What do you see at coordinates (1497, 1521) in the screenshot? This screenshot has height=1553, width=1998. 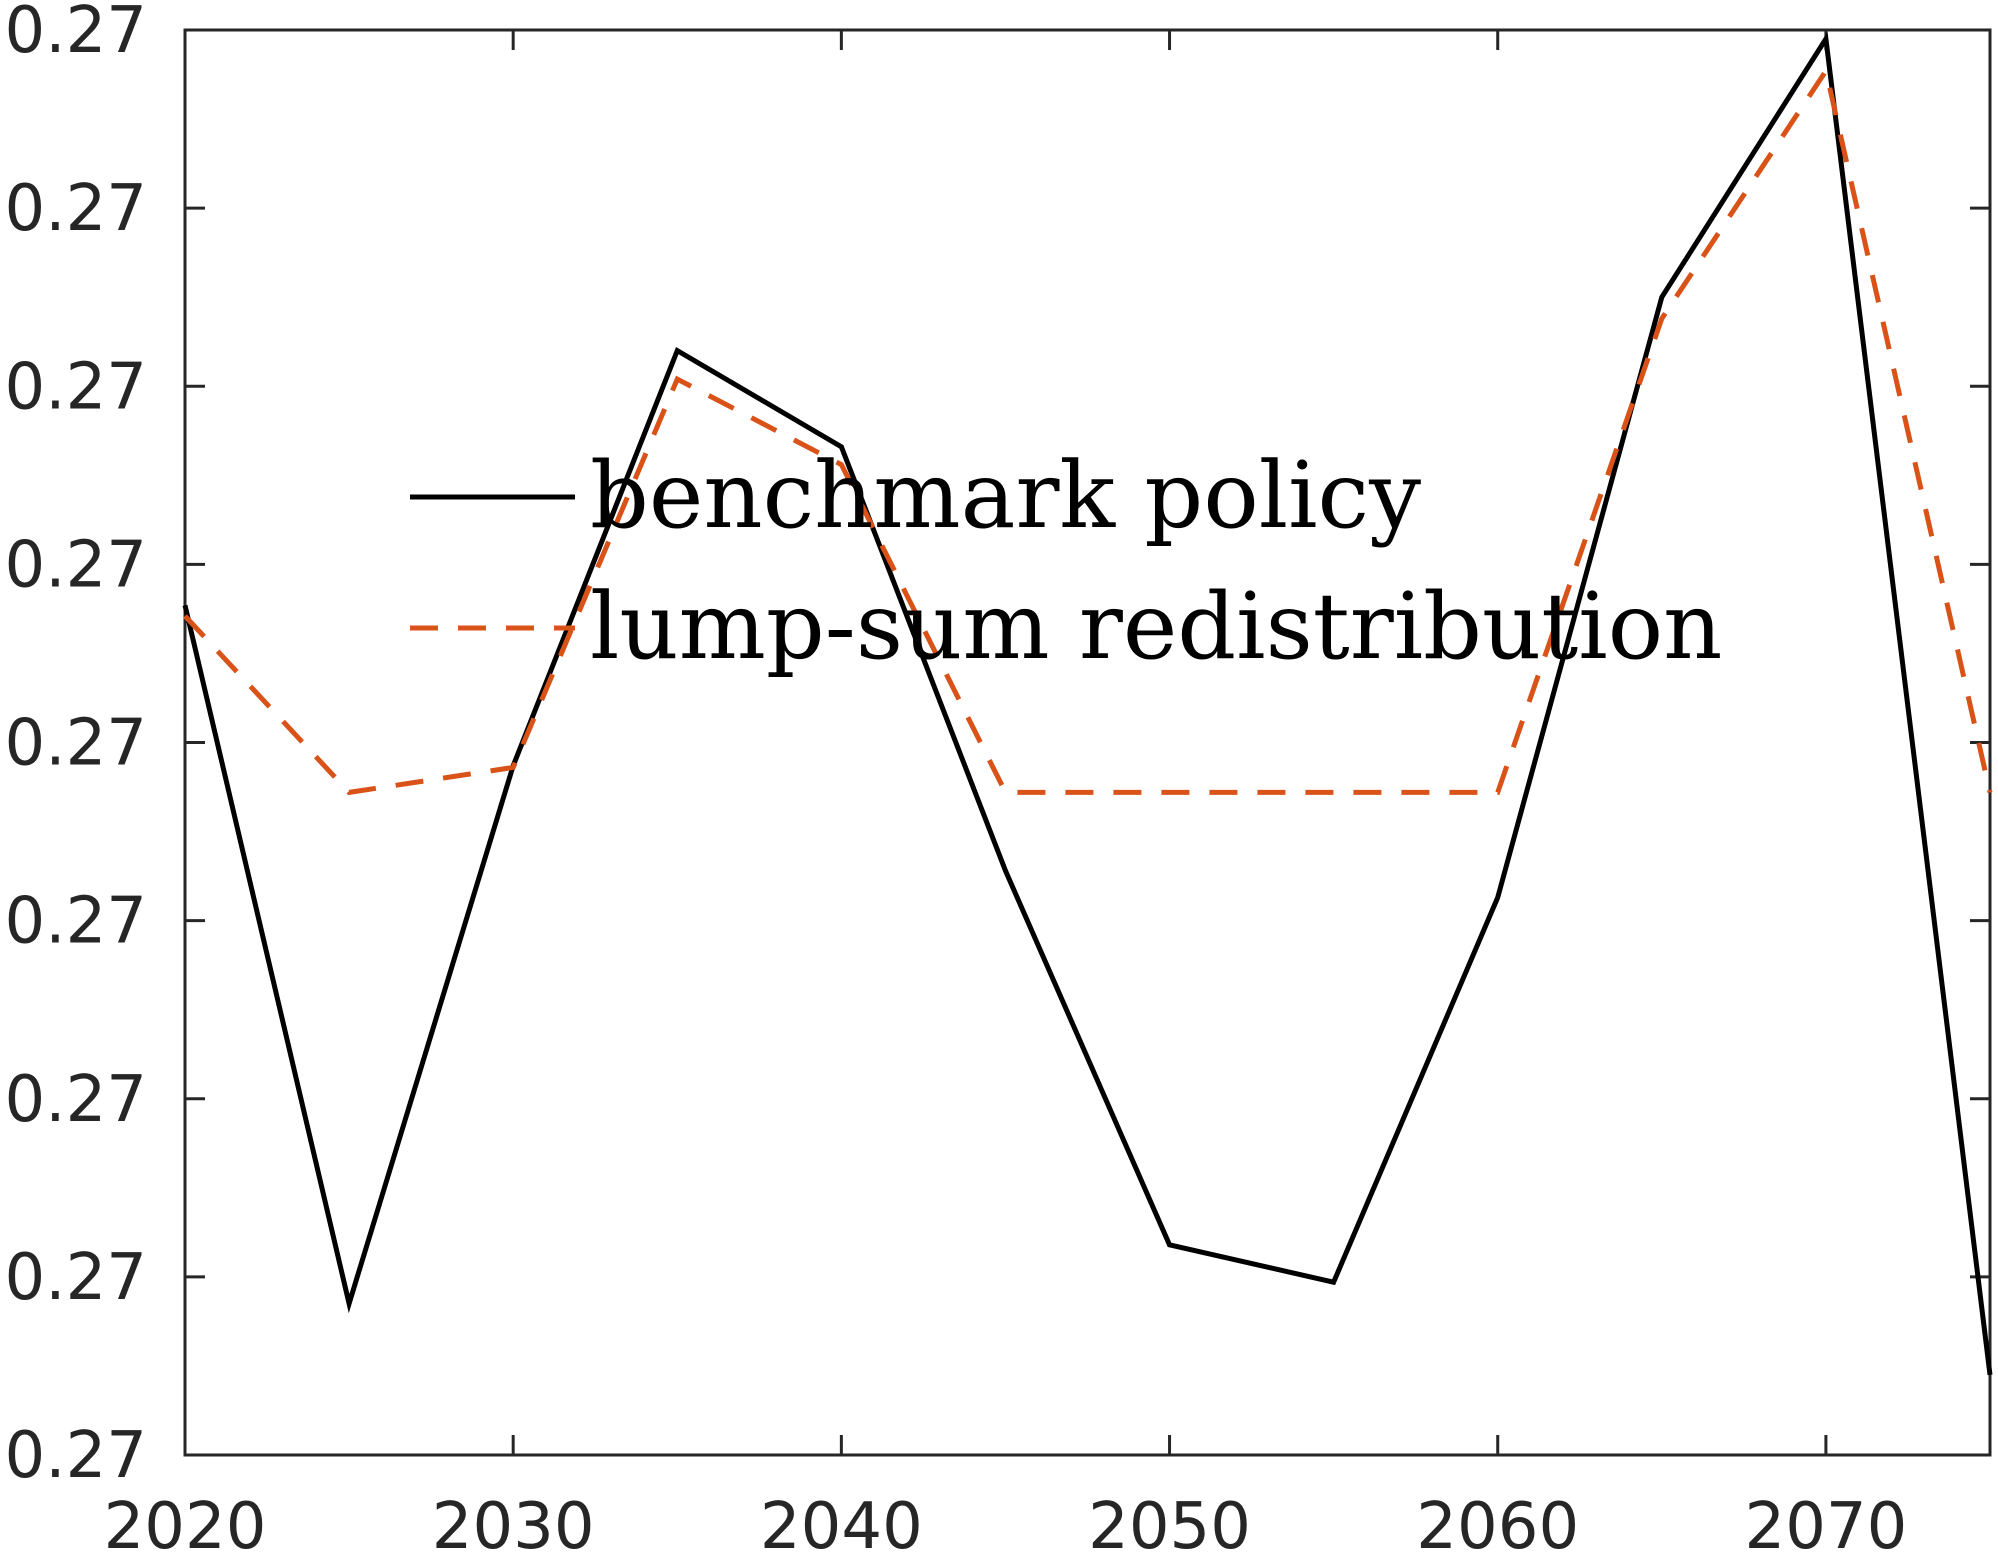 I see `x-tick-label: 2060` at bounding box center [1497, 1521].